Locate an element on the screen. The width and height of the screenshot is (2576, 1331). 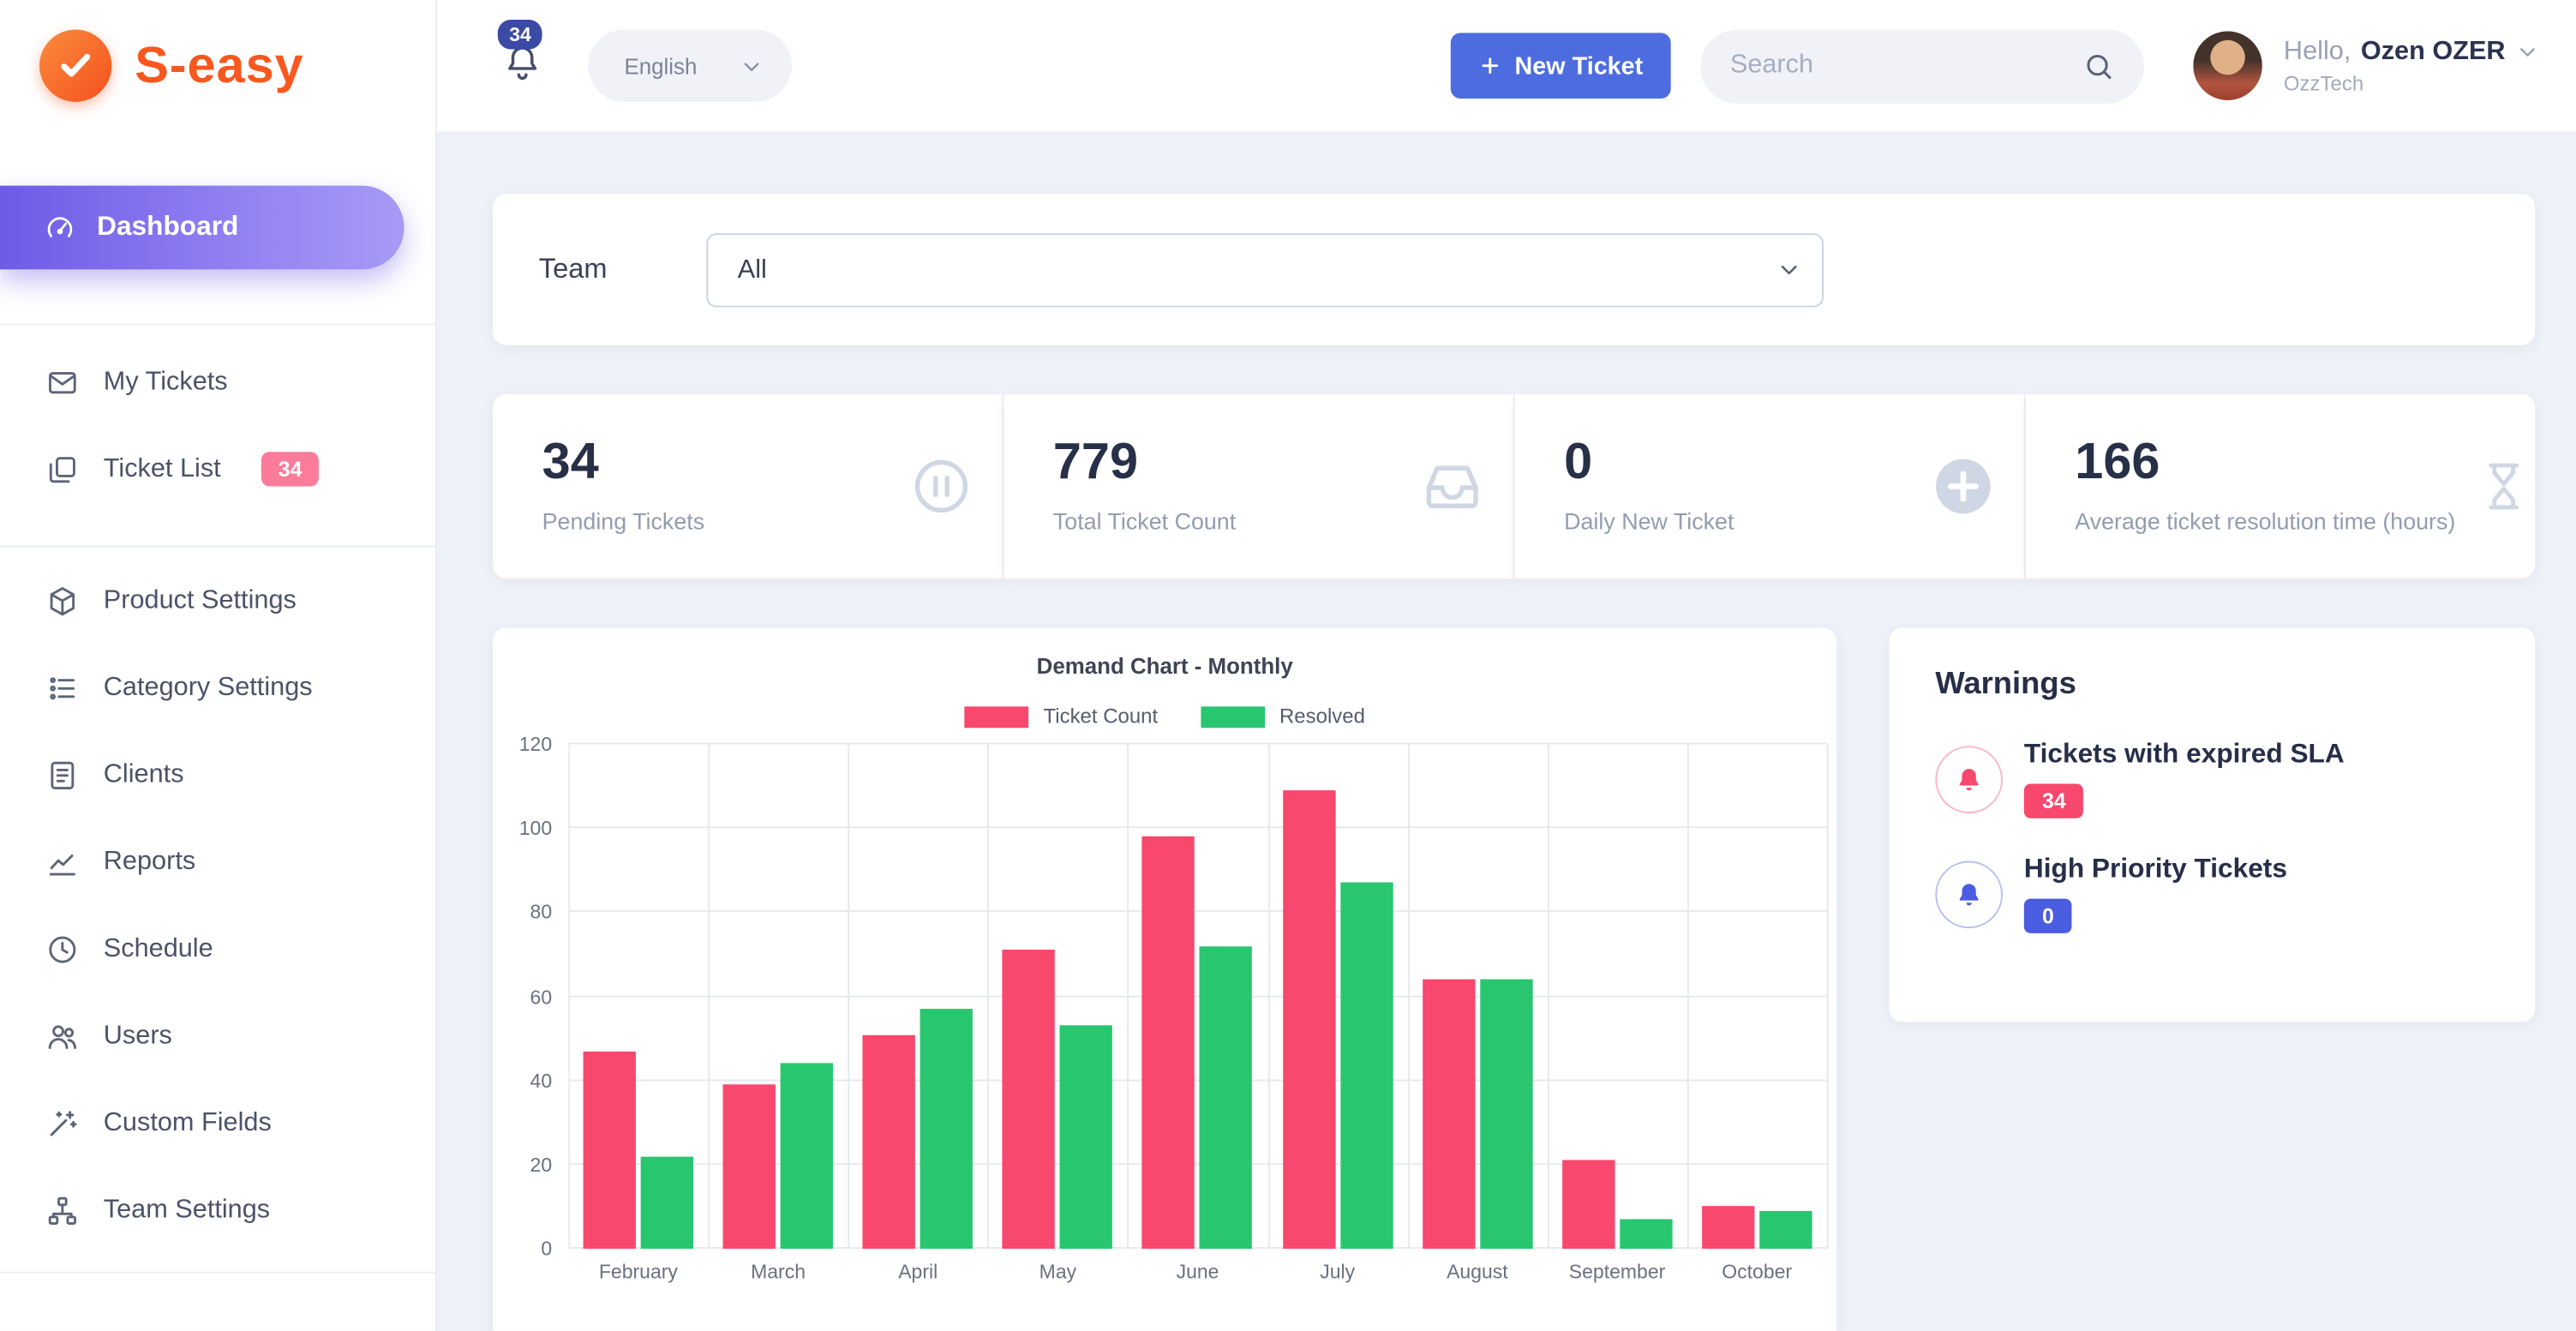
legend-item-resolved: Resolved is located at coordinates (1282, 716).